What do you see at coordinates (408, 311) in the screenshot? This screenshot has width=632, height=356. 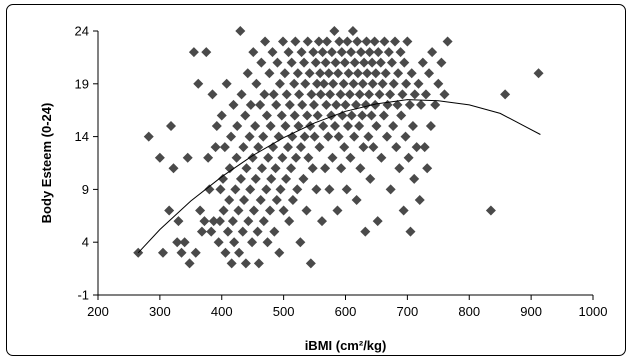 I see `x-tick-label: 700` at bounding box center [408, 311].